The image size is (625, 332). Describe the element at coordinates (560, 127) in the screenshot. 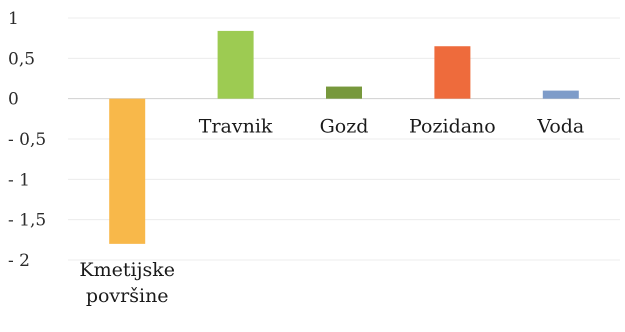

I see `category-label: Voda` at that location.